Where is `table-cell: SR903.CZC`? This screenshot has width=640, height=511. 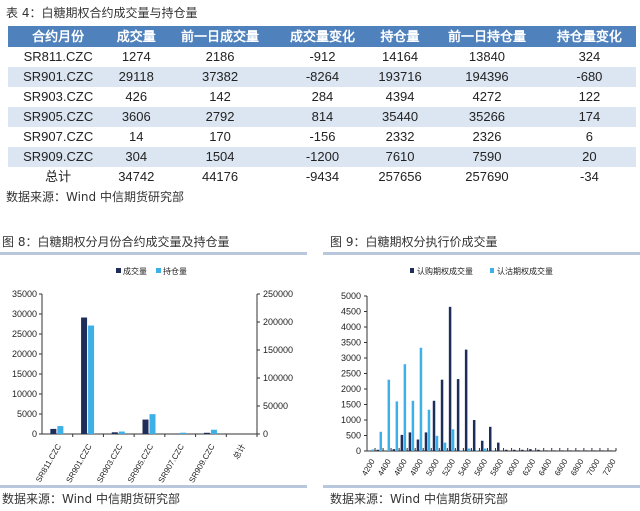 table-cell: SR903.CZC is located at coordinates (58, 96).